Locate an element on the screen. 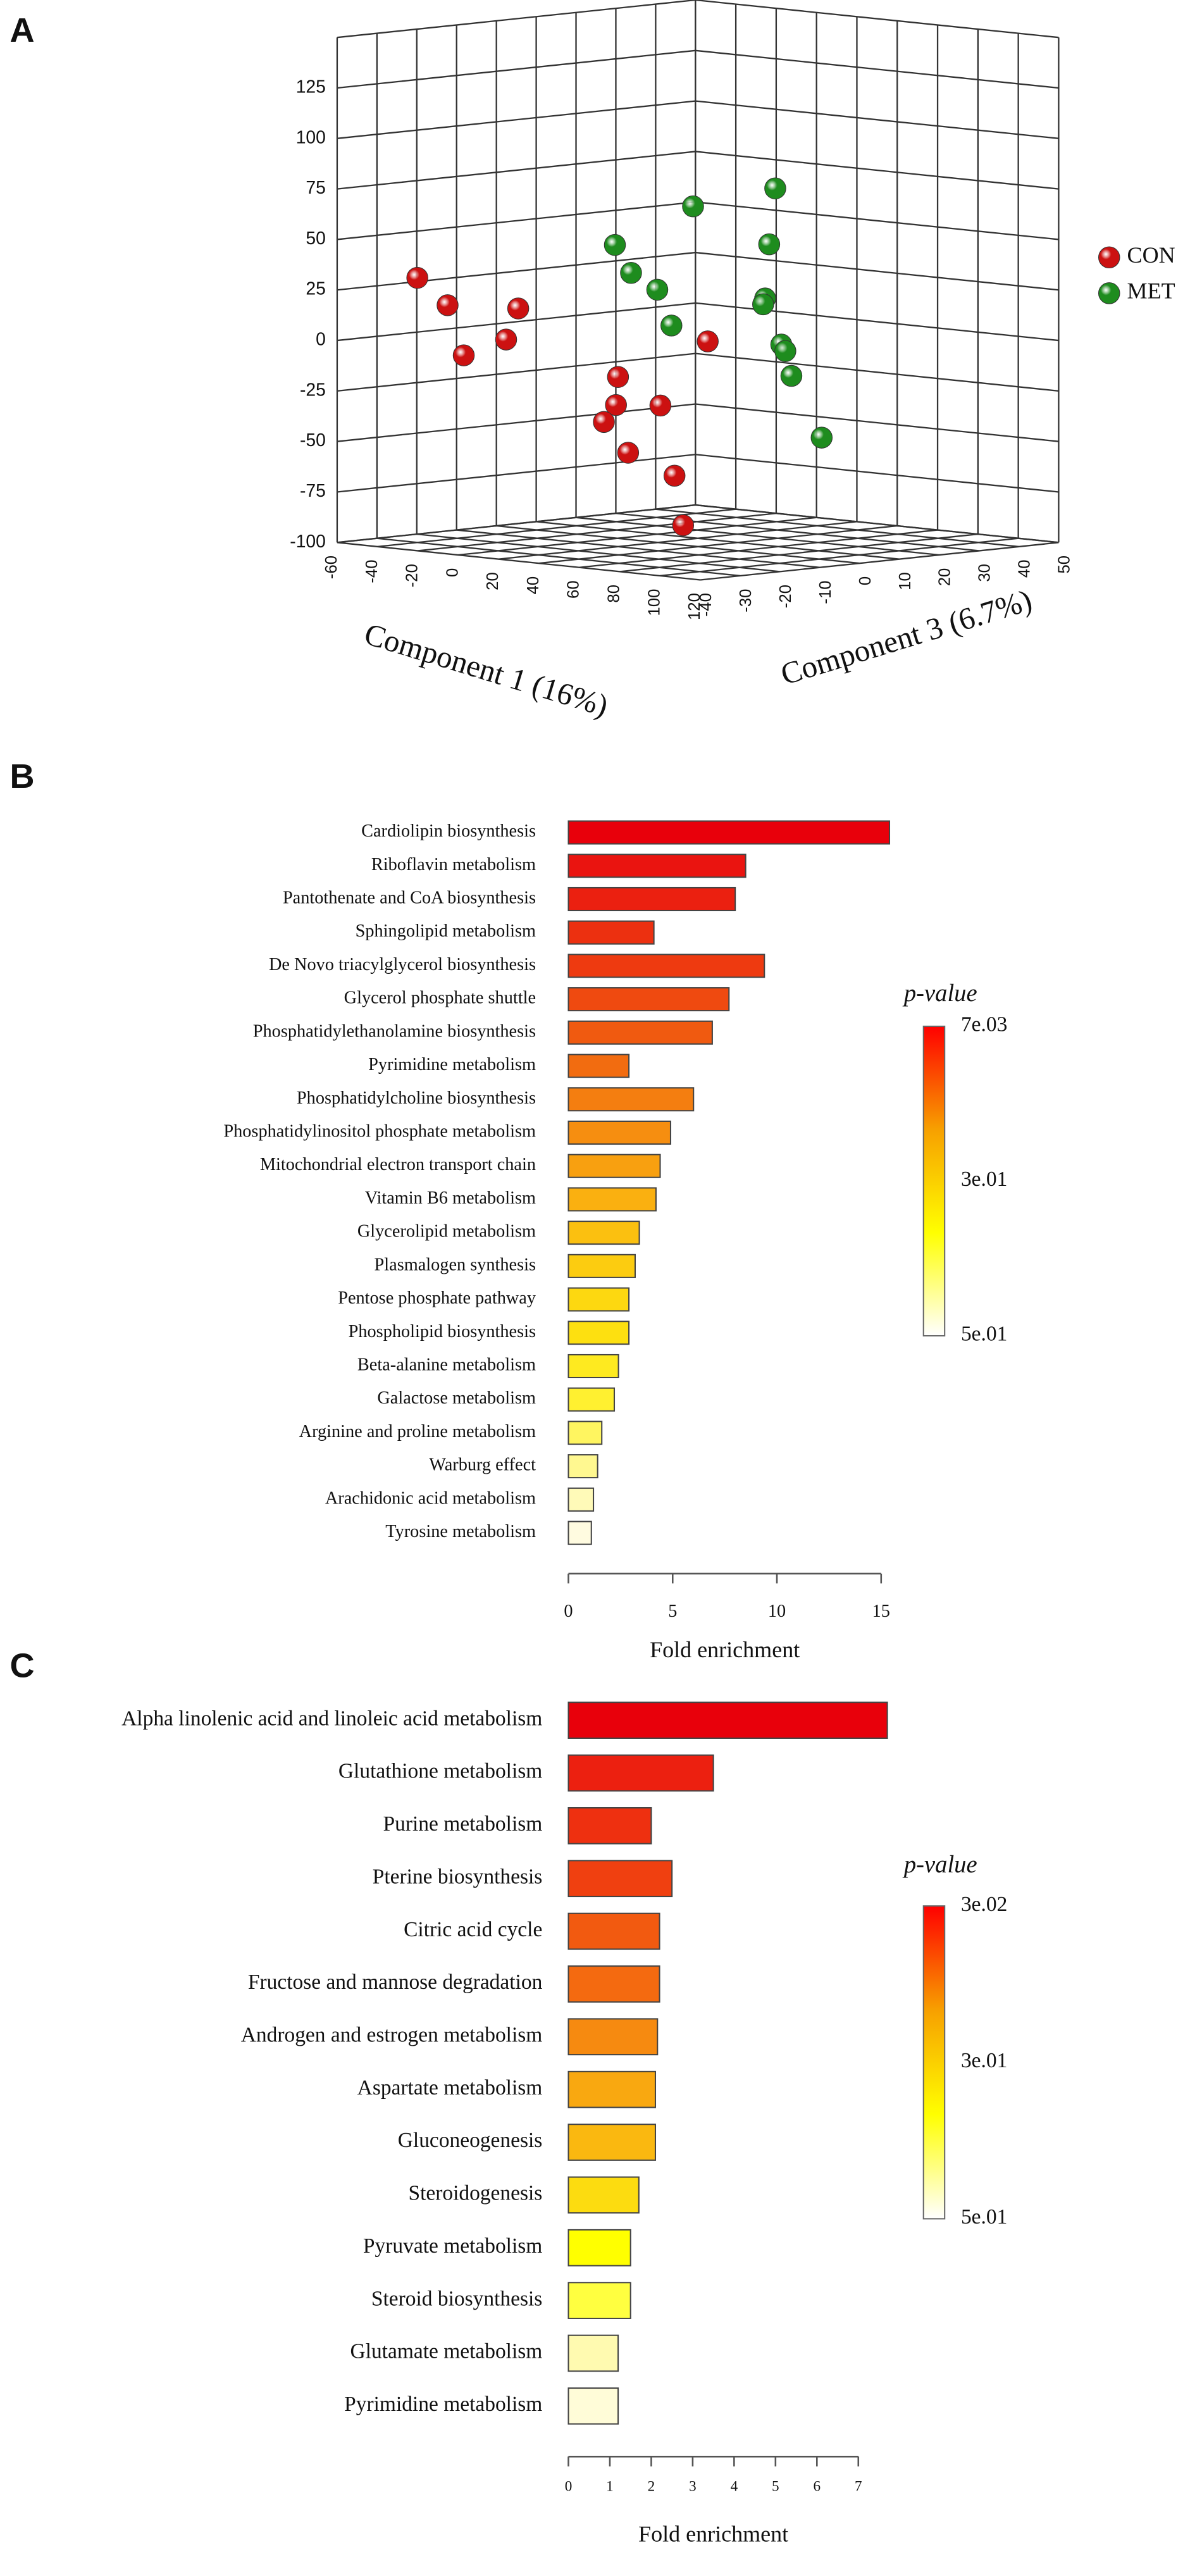  z-tick-label: -20 is located at coordinates (786, 596).